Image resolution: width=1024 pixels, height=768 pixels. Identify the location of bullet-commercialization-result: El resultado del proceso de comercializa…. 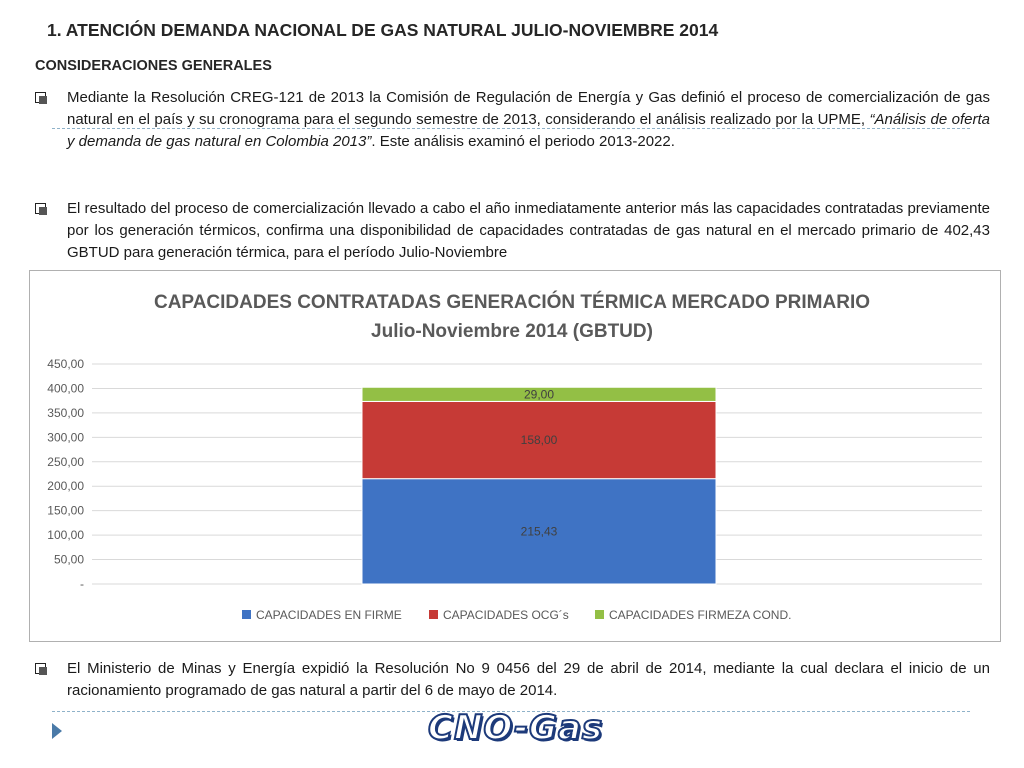
(512, 231).